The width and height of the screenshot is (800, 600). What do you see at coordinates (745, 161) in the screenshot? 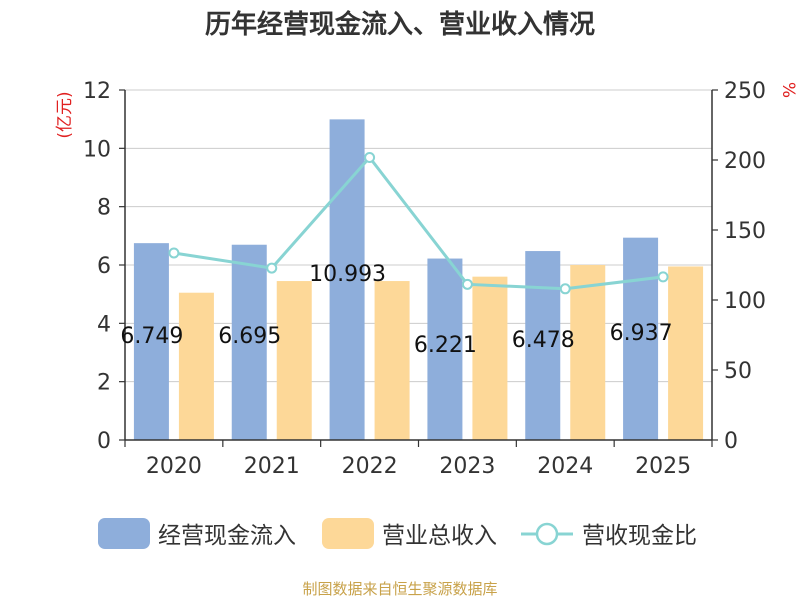
I see `right-tick-label: 200` at bounding box center [745, 161].